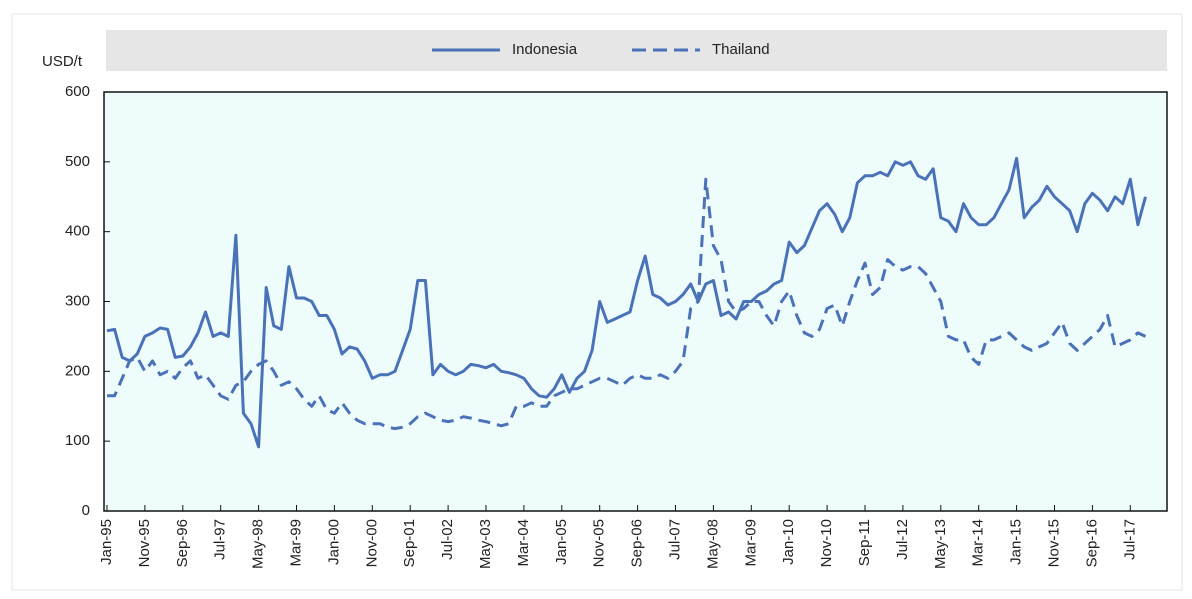  Describe the element at coordinates (940, 544) in the screenshot. I see `x-tick-label: May-13` at that location.